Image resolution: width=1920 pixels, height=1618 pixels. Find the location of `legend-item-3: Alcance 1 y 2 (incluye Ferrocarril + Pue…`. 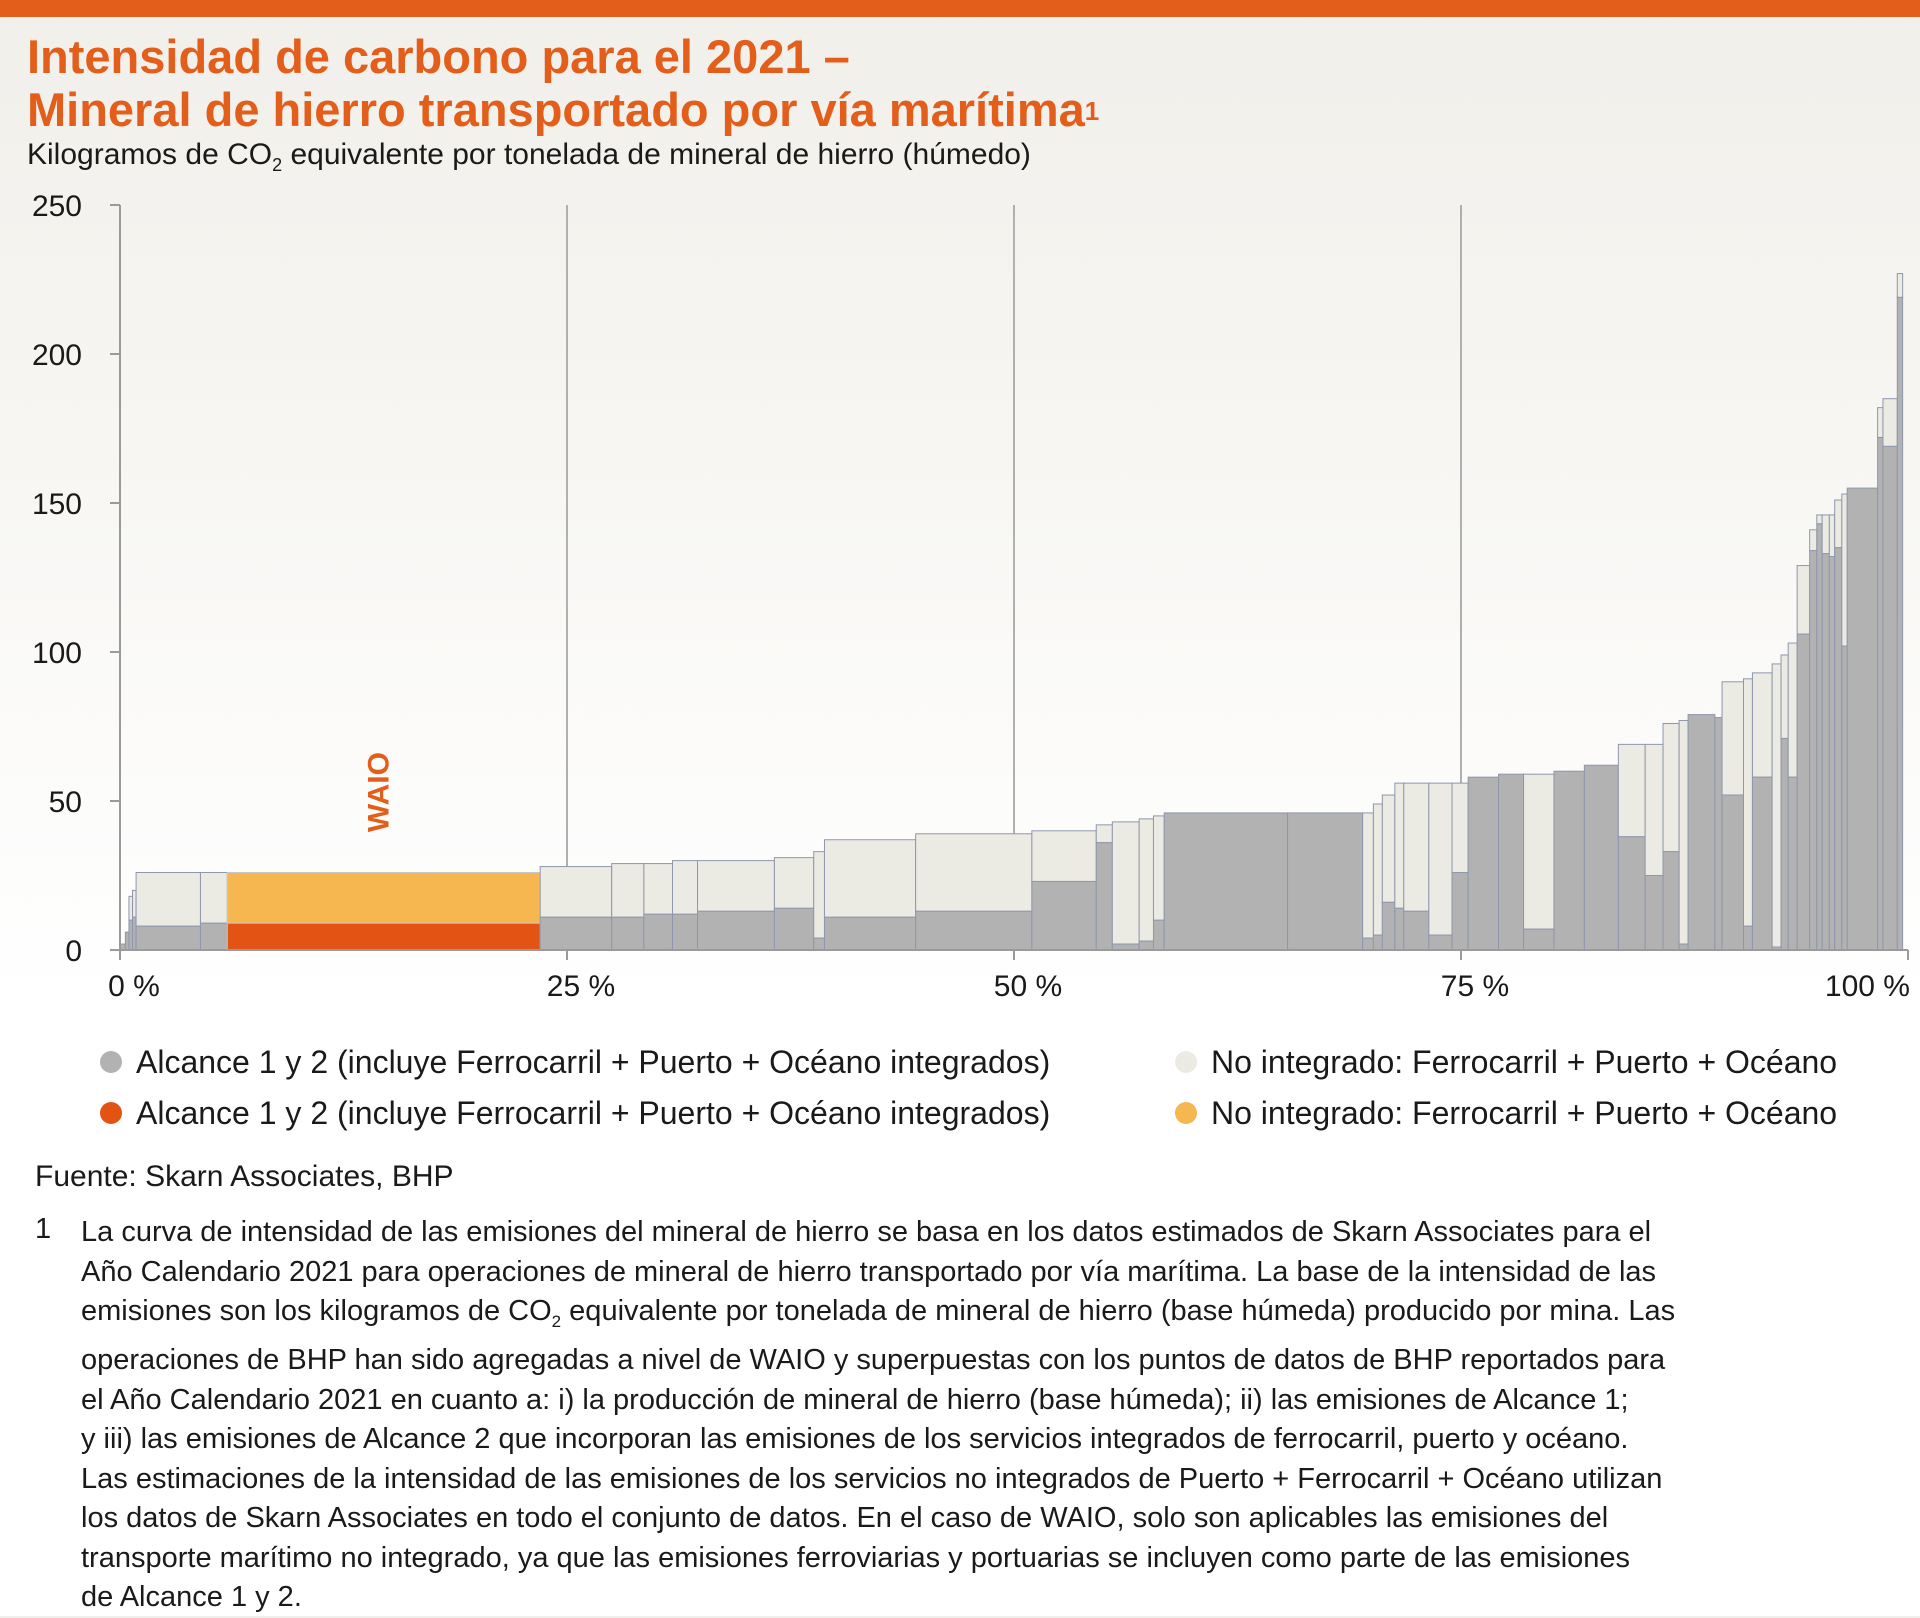

legend-item-3: Alcance 1 y 2 (incluye Ferrocarril + Pue… is located at coordinates (575, 1113).